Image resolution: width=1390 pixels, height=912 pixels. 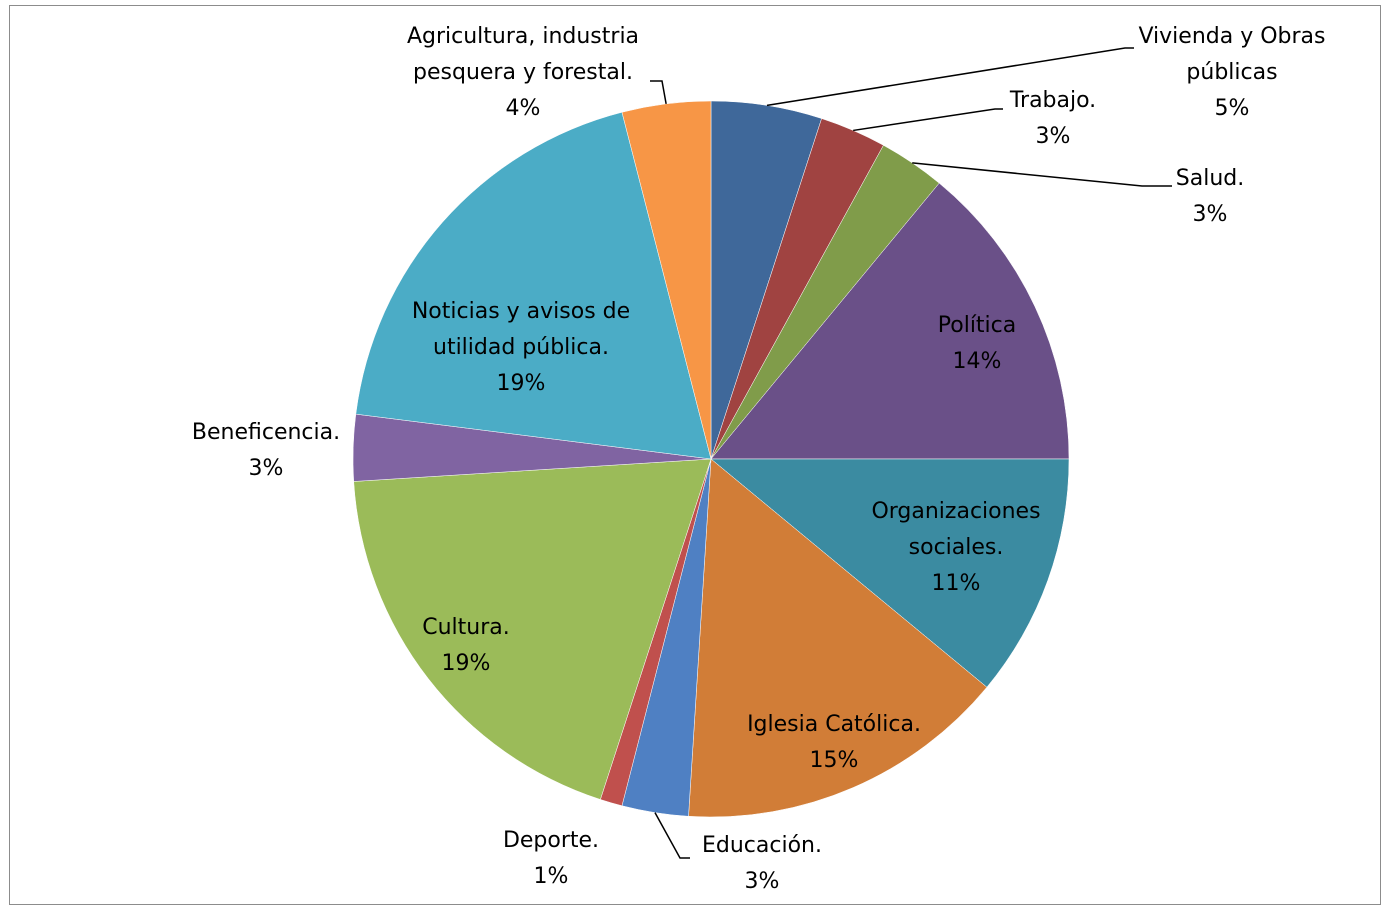 What do you see at coordinates (1232, 54) in the screenshot?
I see `label-vivienda-name: Vivienda y Obras públicas` at bounding box center [1232, 54].